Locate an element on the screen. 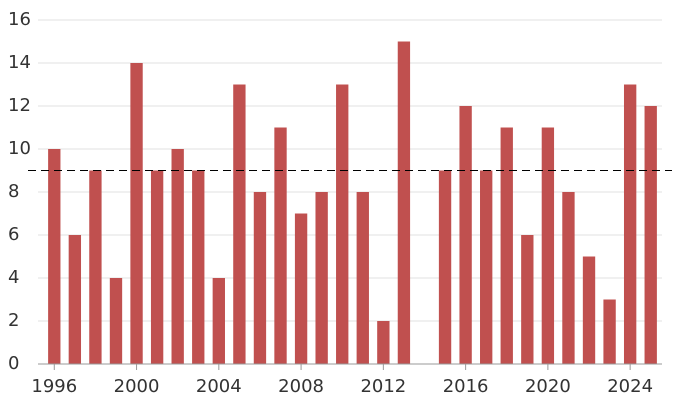 The image size is (680, 400). x-tick-label: 2008 is located at coordinates (301, 386).